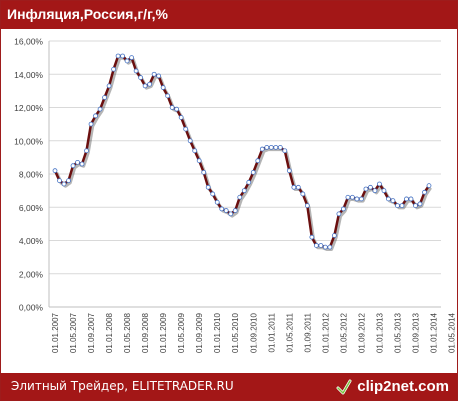 This screenshot has width=458, height=401. Describe the element at coordinates (217, 332) in the screenshot. I see `x-tick-label: 01.01.2010` at that location.